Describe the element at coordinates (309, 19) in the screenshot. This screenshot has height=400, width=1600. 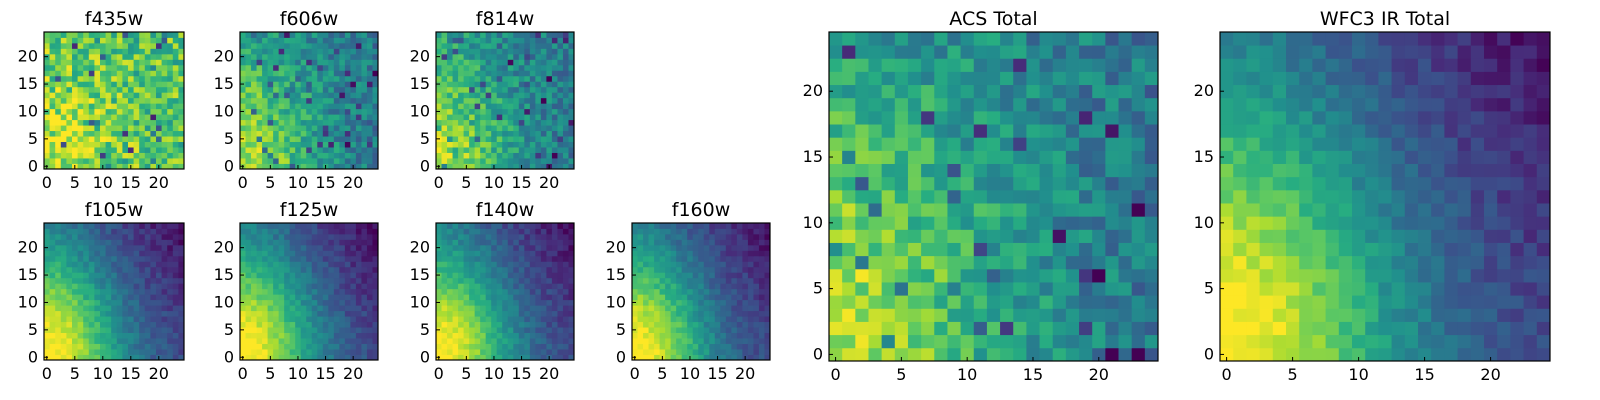
I see `panel-title: f606w` at that location.